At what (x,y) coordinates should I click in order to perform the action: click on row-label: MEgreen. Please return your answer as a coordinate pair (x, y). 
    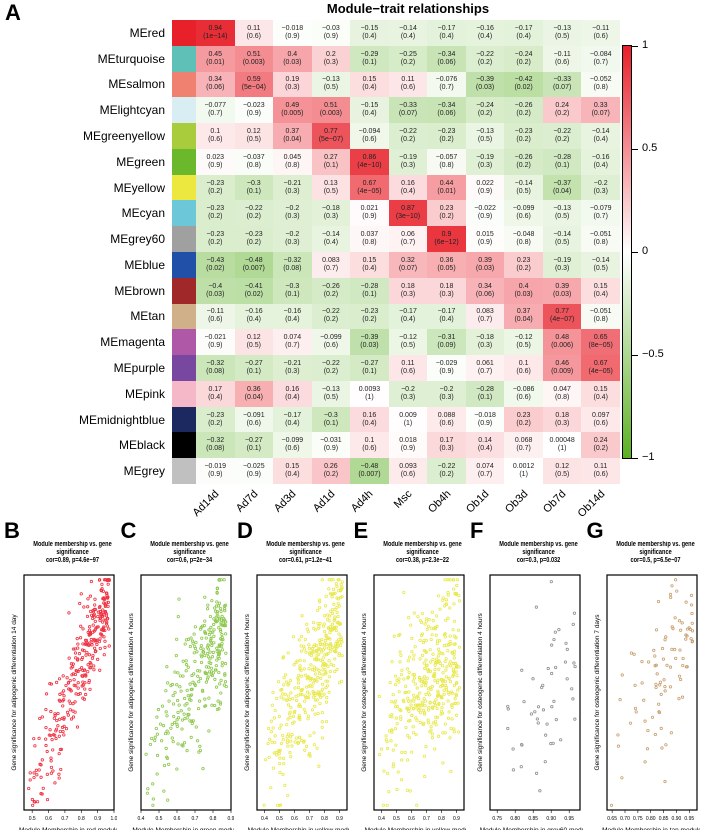
    Looking at the image, I should click on (140, 161).